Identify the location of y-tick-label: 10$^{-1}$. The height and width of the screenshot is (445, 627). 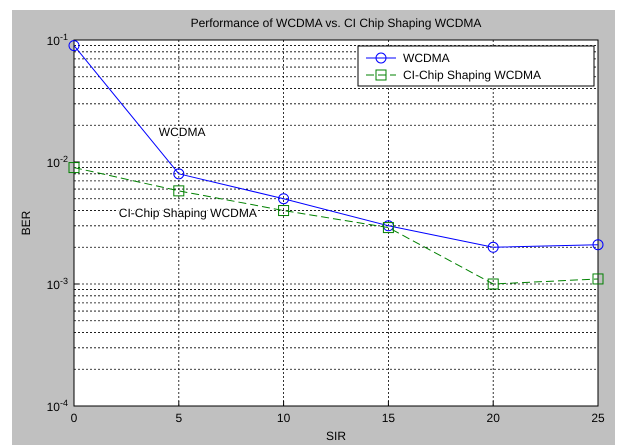
(57, 40).